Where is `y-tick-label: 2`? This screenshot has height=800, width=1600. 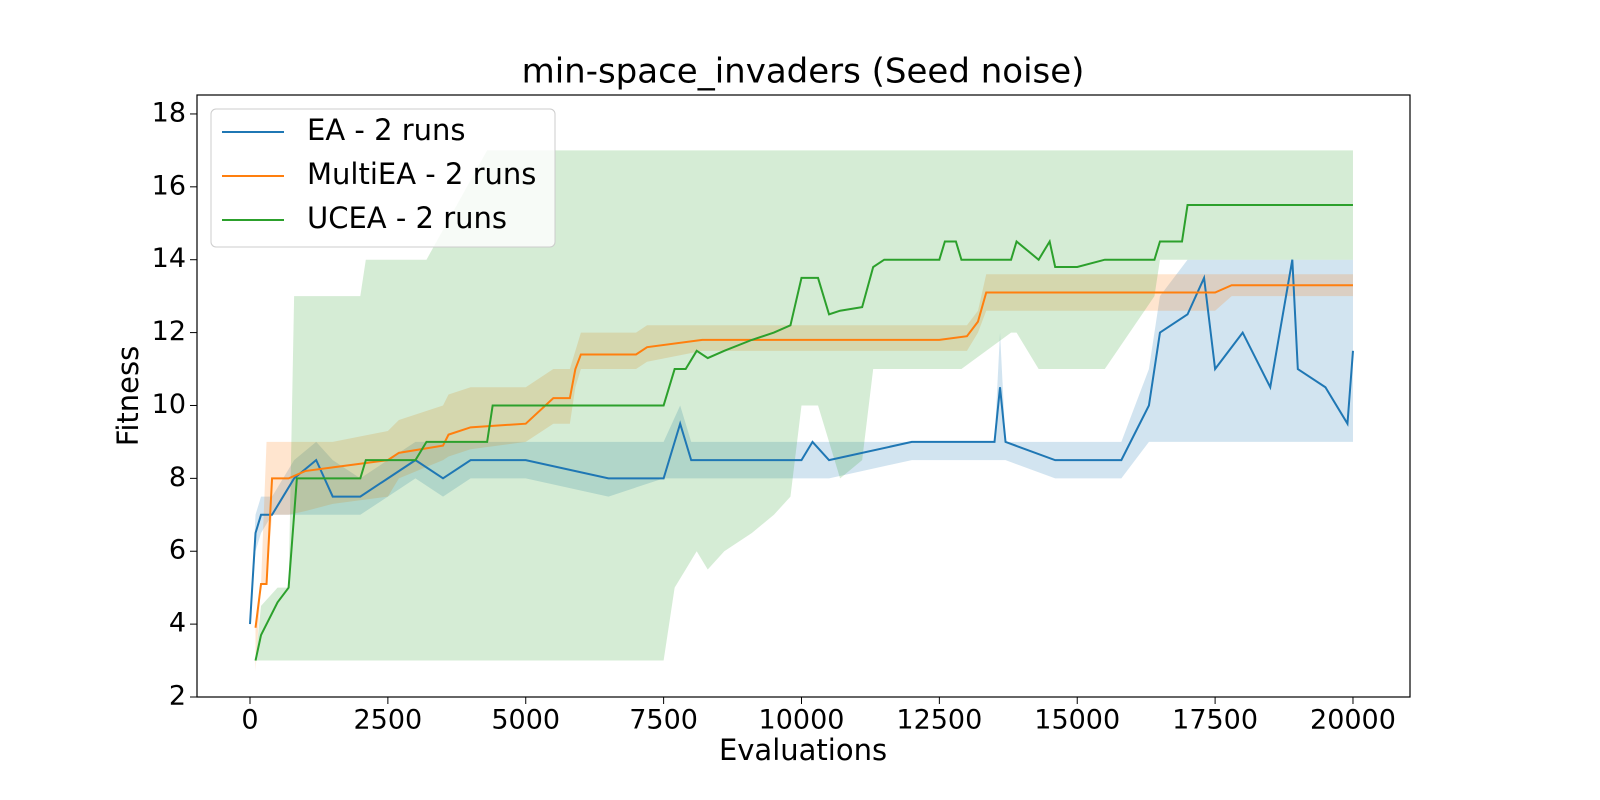
y-tick-label: 2 is located at coordinates (177, 696).